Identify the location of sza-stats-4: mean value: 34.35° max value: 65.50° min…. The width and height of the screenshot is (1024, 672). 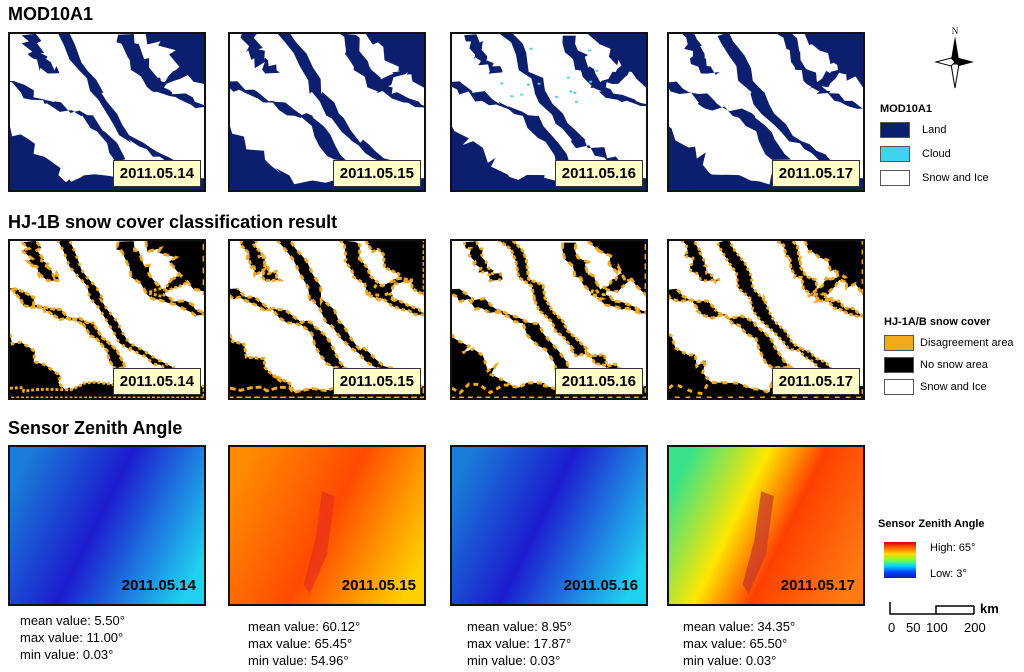
(739, 643).